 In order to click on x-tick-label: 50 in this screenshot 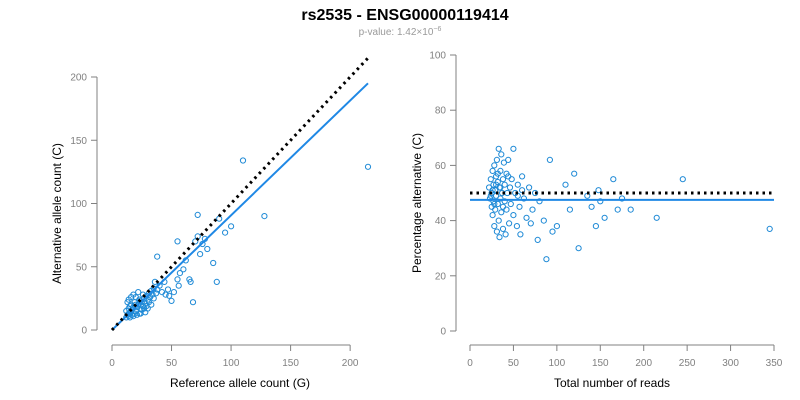, I will do `click(514, 363)`.